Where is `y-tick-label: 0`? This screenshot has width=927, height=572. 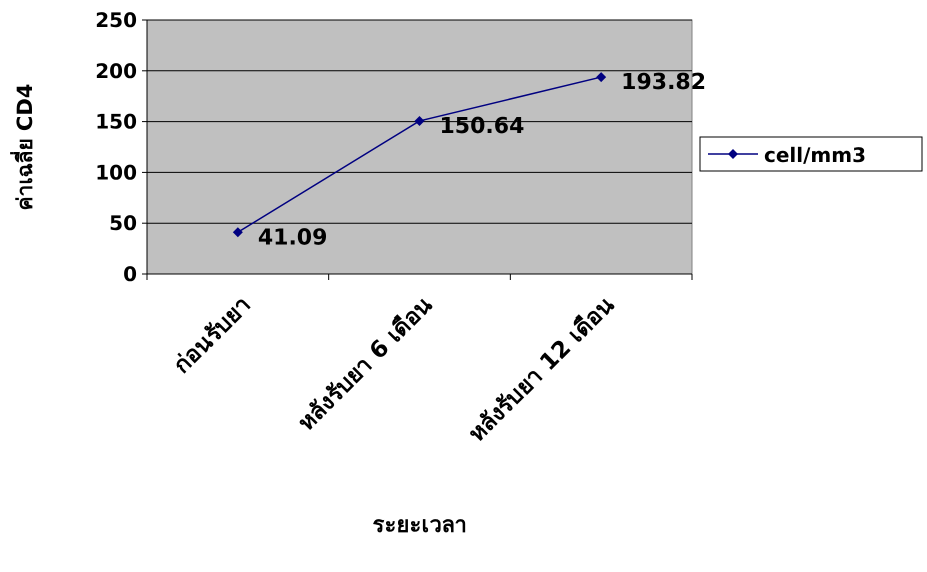 y-tick-label: 0 is located at coordinates (130, 274).